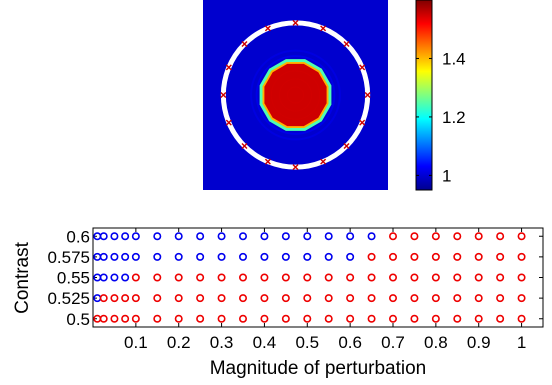 This screenshot has width=552, height=385. What do you see at coordinates (265, 342) in the screenshot?
I see `x-tick-label: 0.4` at bounding box center [265, 342].